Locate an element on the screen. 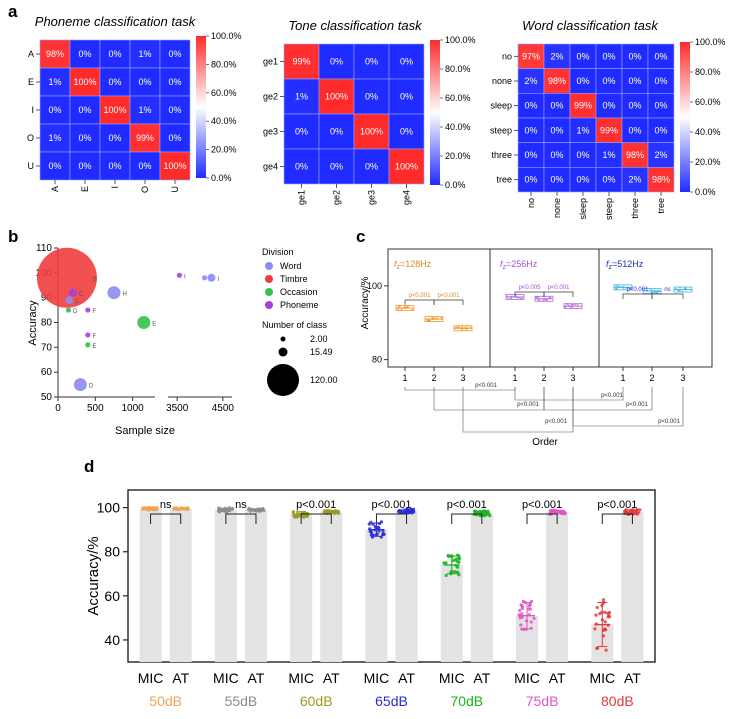 The width and height of the screenshot is (750, 719). bubble-point-label: F is located at coordinates (94, 312).